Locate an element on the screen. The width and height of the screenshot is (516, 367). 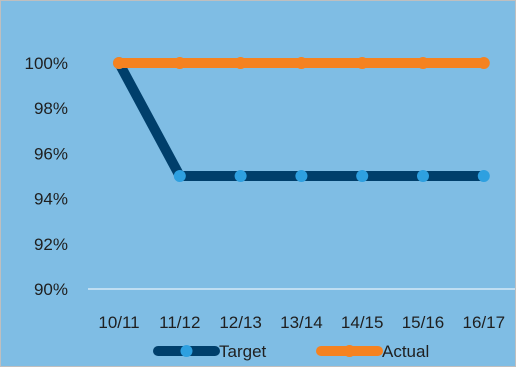
x-tick-label: 11/12 is located at coordinates (179, 322).